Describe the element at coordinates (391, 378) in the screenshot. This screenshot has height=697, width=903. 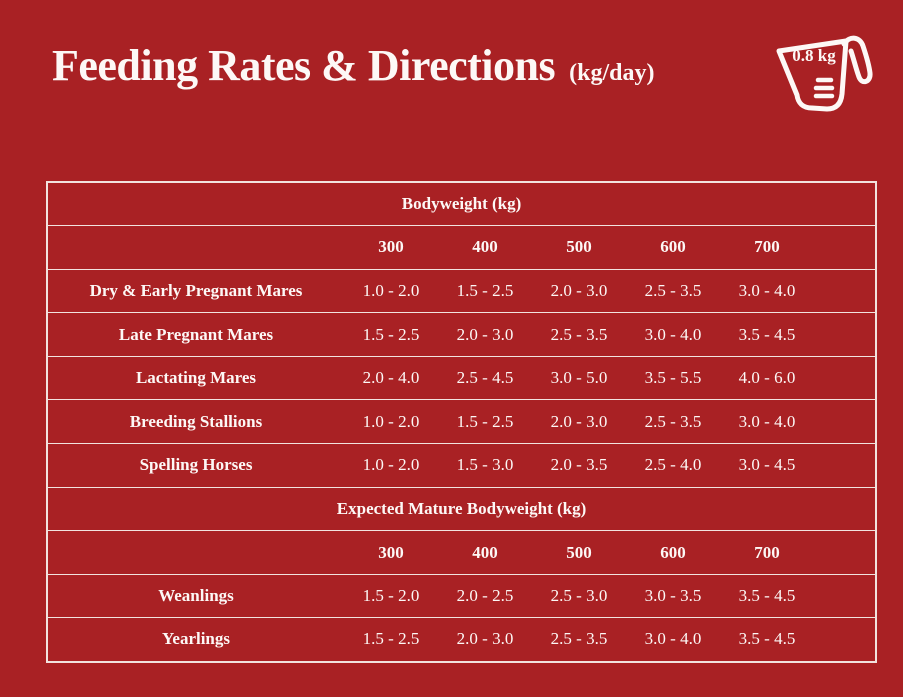
I see `rate-cell: 2.0 - 4.0` at that location.